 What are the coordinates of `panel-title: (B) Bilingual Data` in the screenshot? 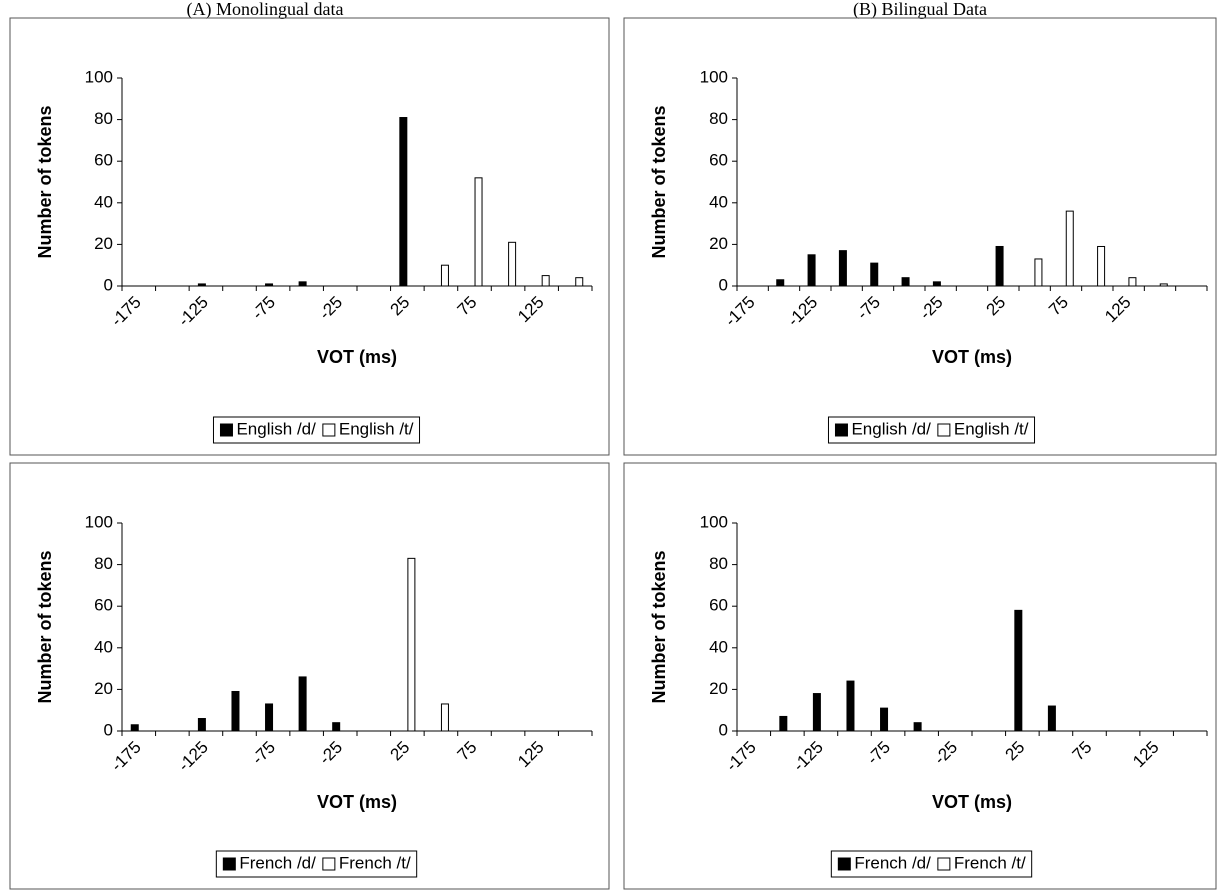 It's located at (920, 10).